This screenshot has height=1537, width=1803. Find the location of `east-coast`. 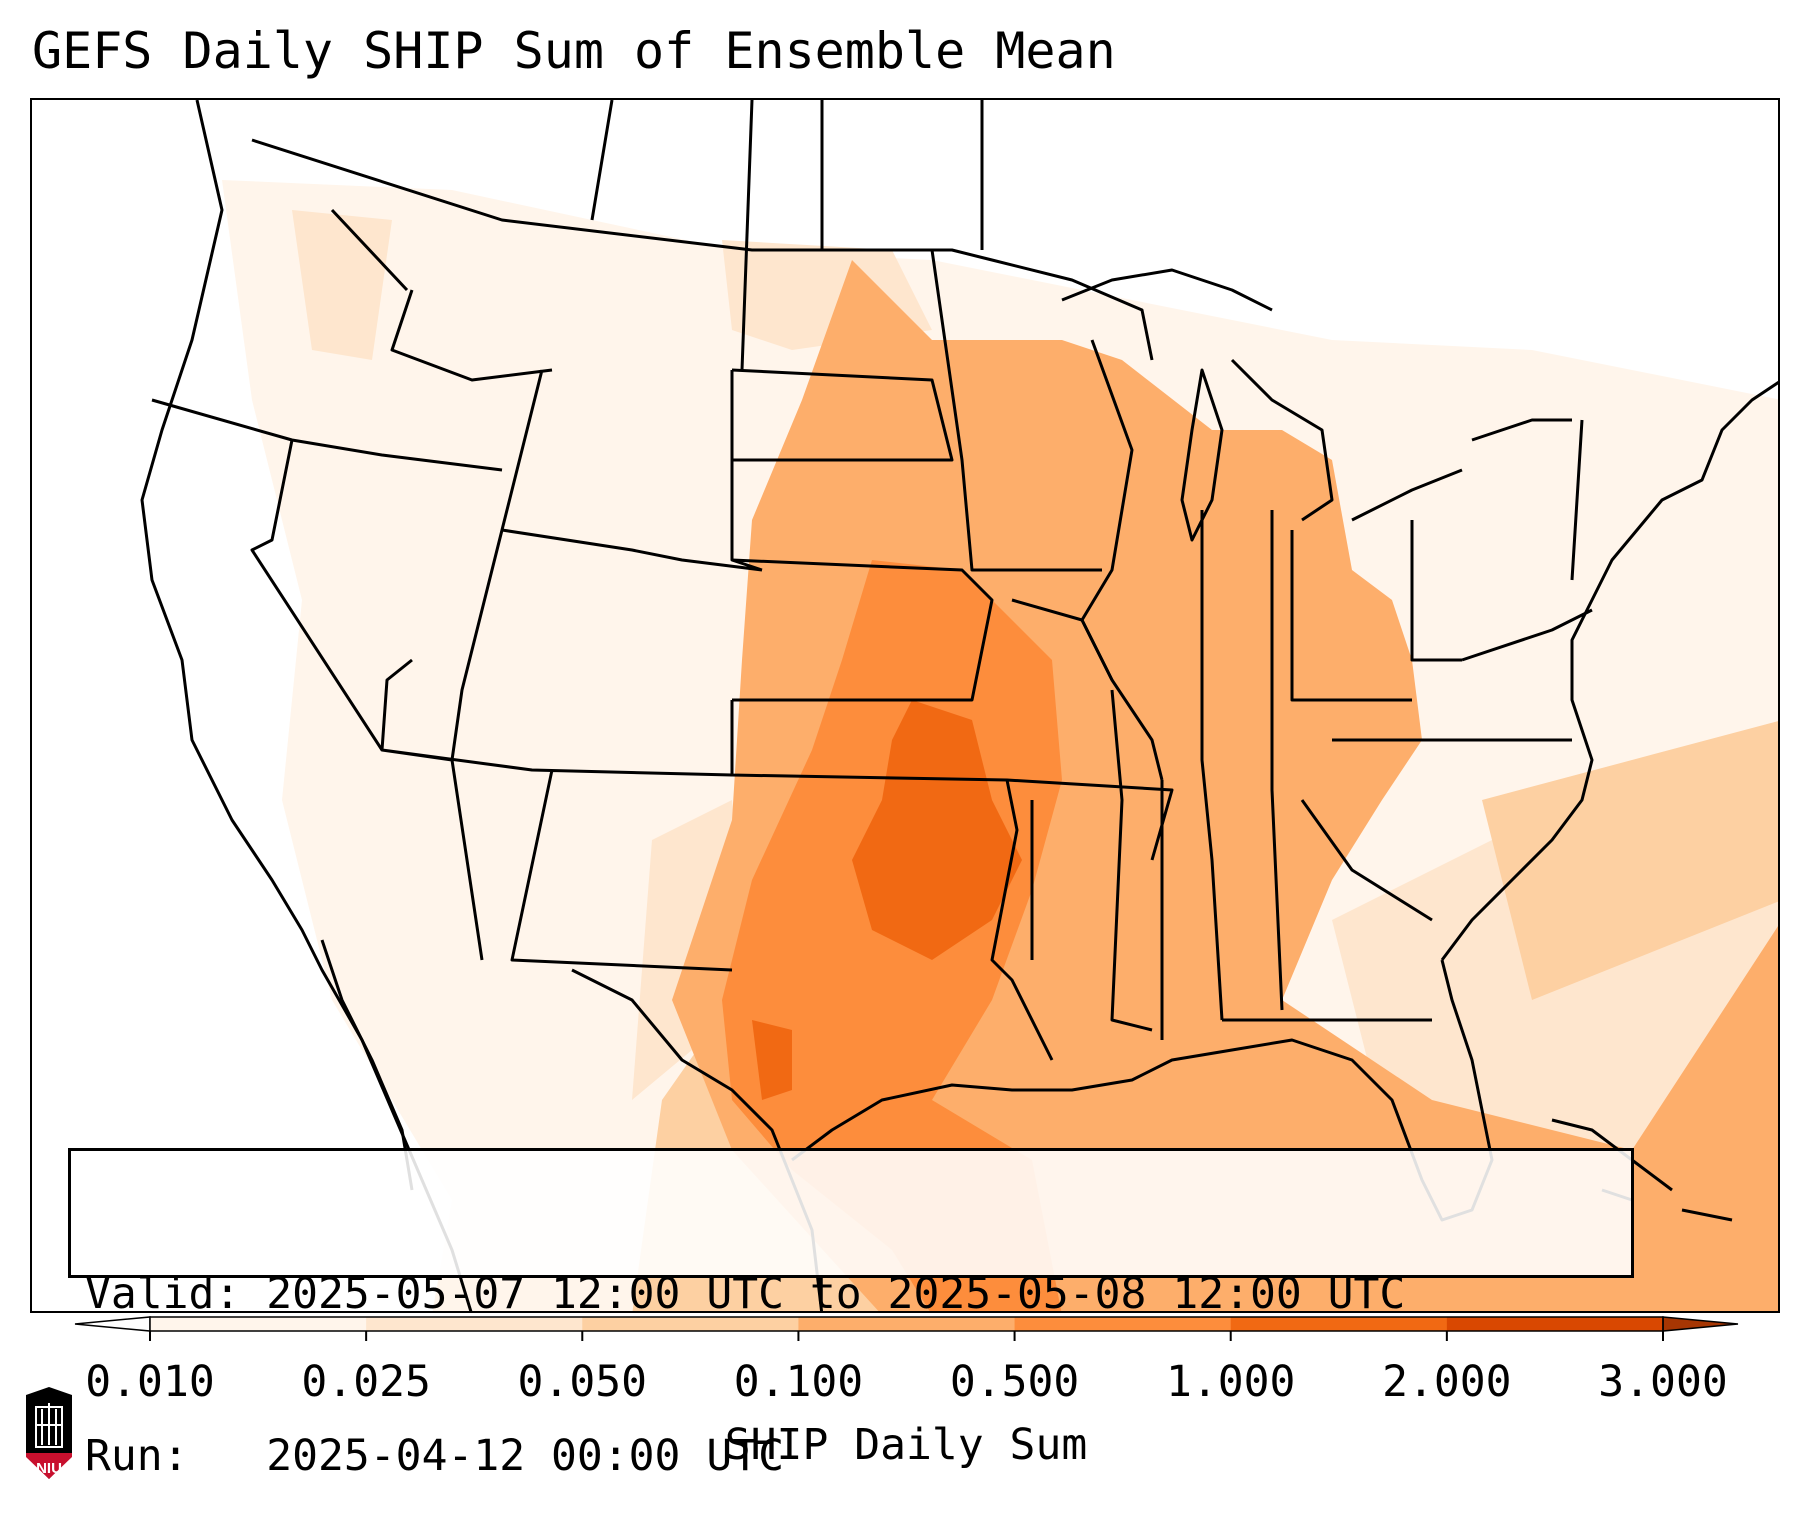

east-coast is located at coordinates (1609, 670).